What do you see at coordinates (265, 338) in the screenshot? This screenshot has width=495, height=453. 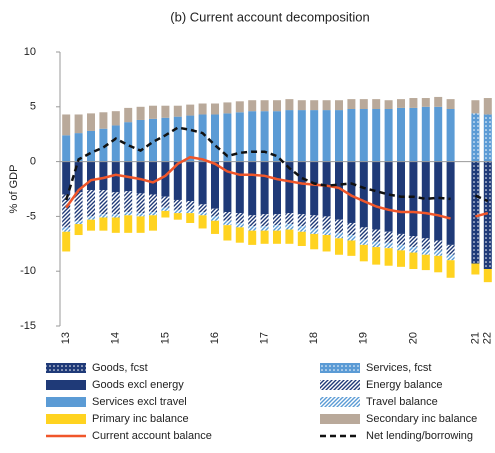 I see `x-tick-label: 17` at bounding box center [265, 338].